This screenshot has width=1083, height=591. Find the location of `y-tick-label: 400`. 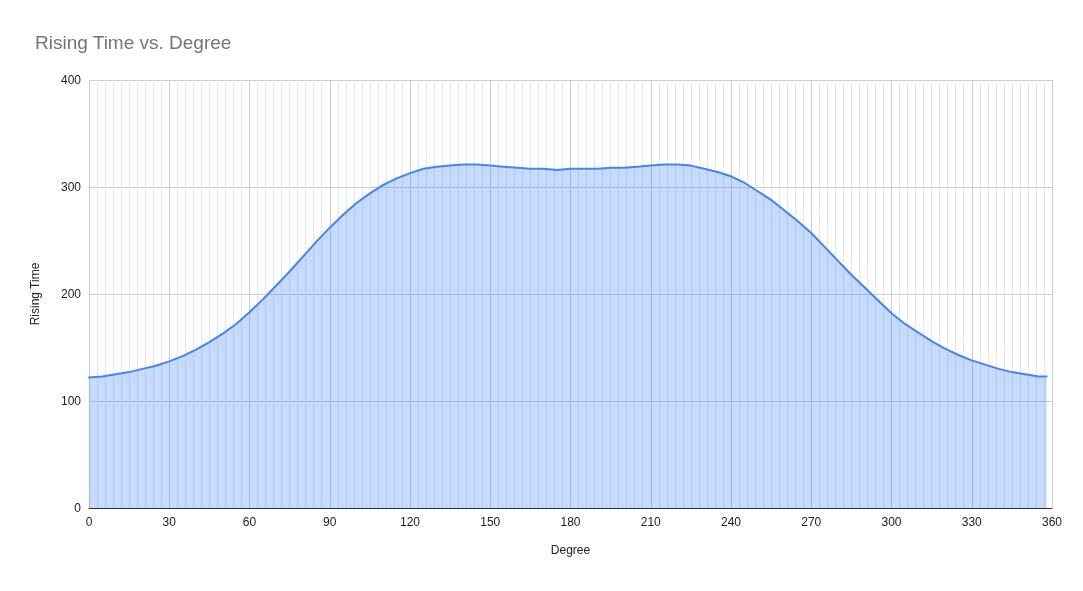

y-tick-label: 400 is located at coordinates (71, 80).